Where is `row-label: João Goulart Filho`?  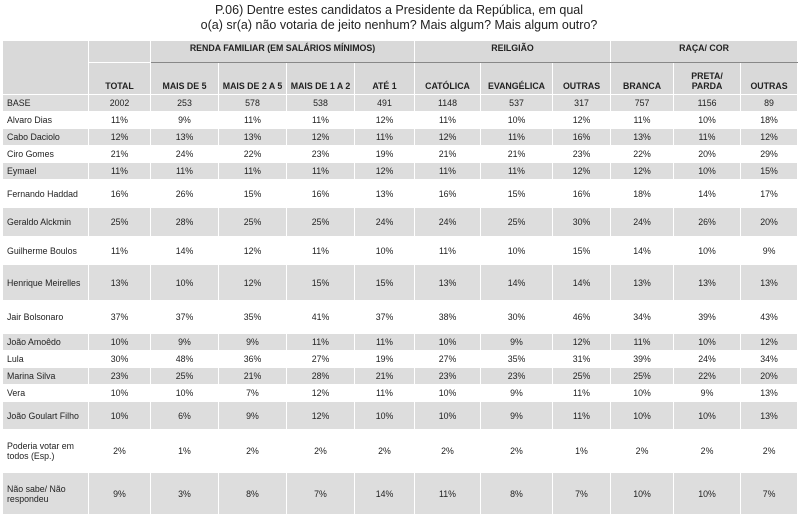
row-label: João Goulart Filho is located at coordinates (45, 415).